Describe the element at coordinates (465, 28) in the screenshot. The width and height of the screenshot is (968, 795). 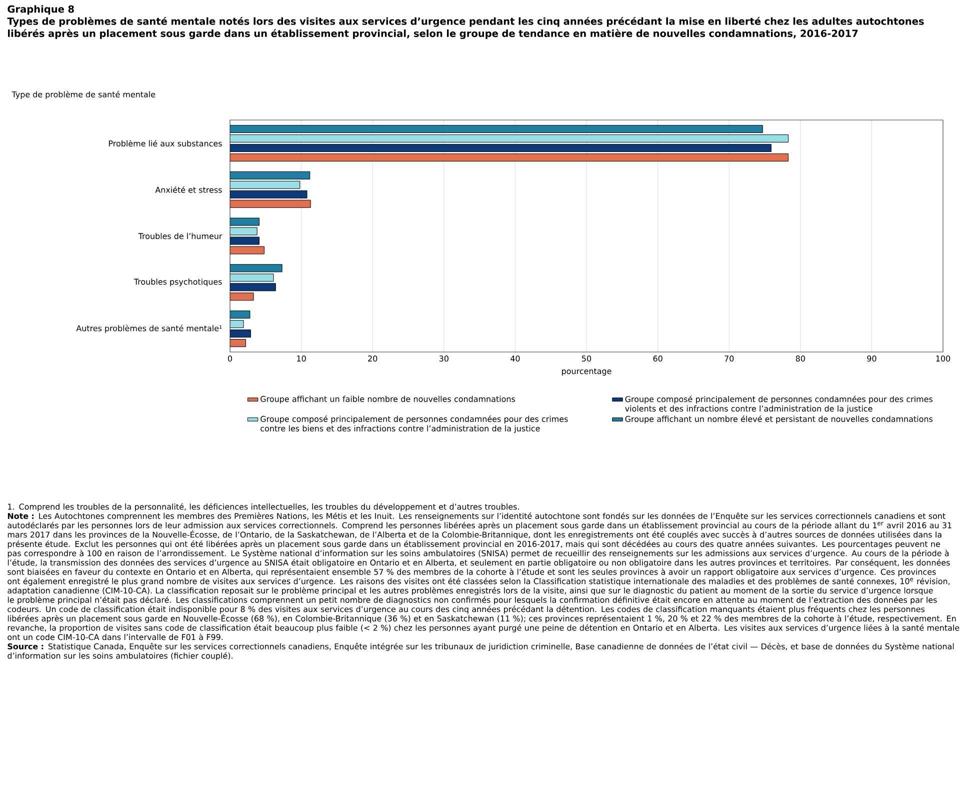
I see `chart-subtitle: Types de problèmes de santé mentale notés lors des visites aux services d’urgence pendant les cinq années précédant la mise en liberté chez les adultes autochtones libérés après un placement sous garde dans un établissement provincial, selon le groupe de tendance en matière de nouvelles condamnations, 2016-2017` at that location.